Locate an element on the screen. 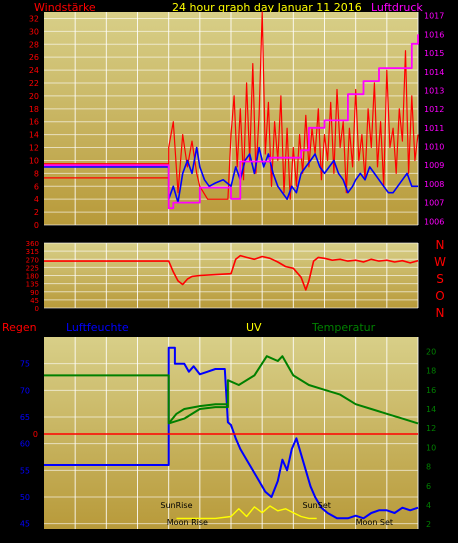 The height and width of the screenshot is (543, 458). compass-label: N is located at coordinates (440, 245).